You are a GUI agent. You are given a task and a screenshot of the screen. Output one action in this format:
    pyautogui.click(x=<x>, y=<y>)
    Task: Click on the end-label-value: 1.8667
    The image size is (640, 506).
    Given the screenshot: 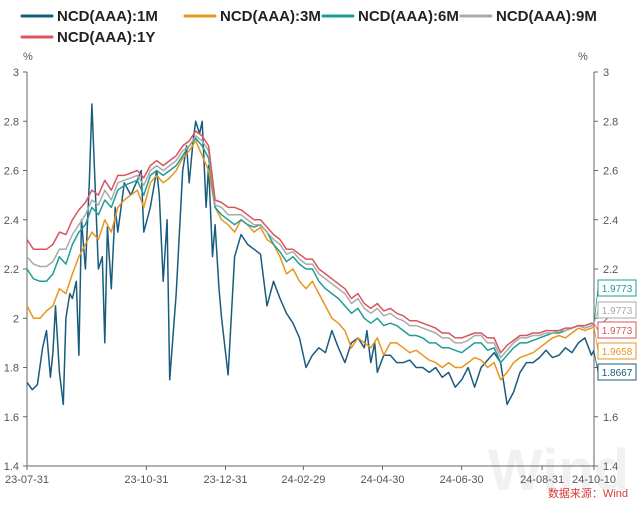 What is the action you would take?
    pyautogui.click(x=617, y=373)
    